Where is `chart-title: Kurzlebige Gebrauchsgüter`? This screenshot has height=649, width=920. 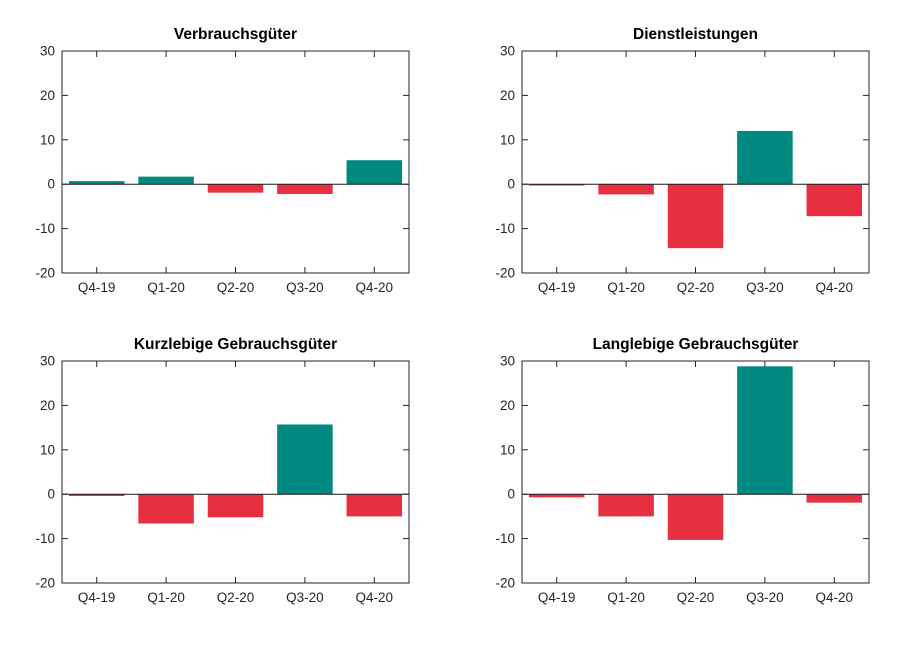 chart-title: Kurzlebige Gebrauchsgüter is located at coordinates (235, 344).